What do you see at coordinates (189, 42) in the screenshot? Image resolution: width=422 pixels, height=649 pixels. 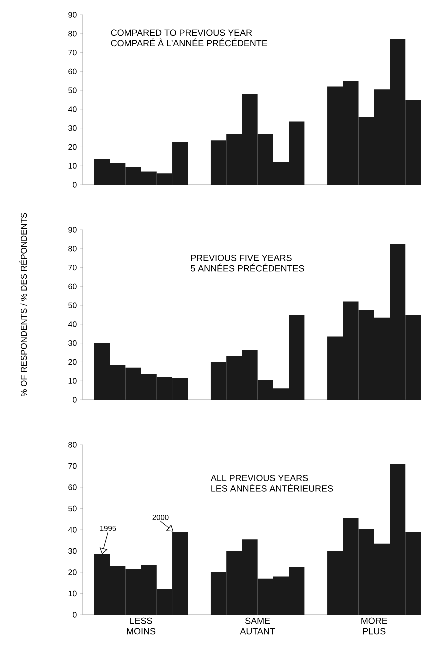 I see `text: COMPARÉ À L'ANNÉE PRÉCÉDENTE` at bounding box center [189, 42].